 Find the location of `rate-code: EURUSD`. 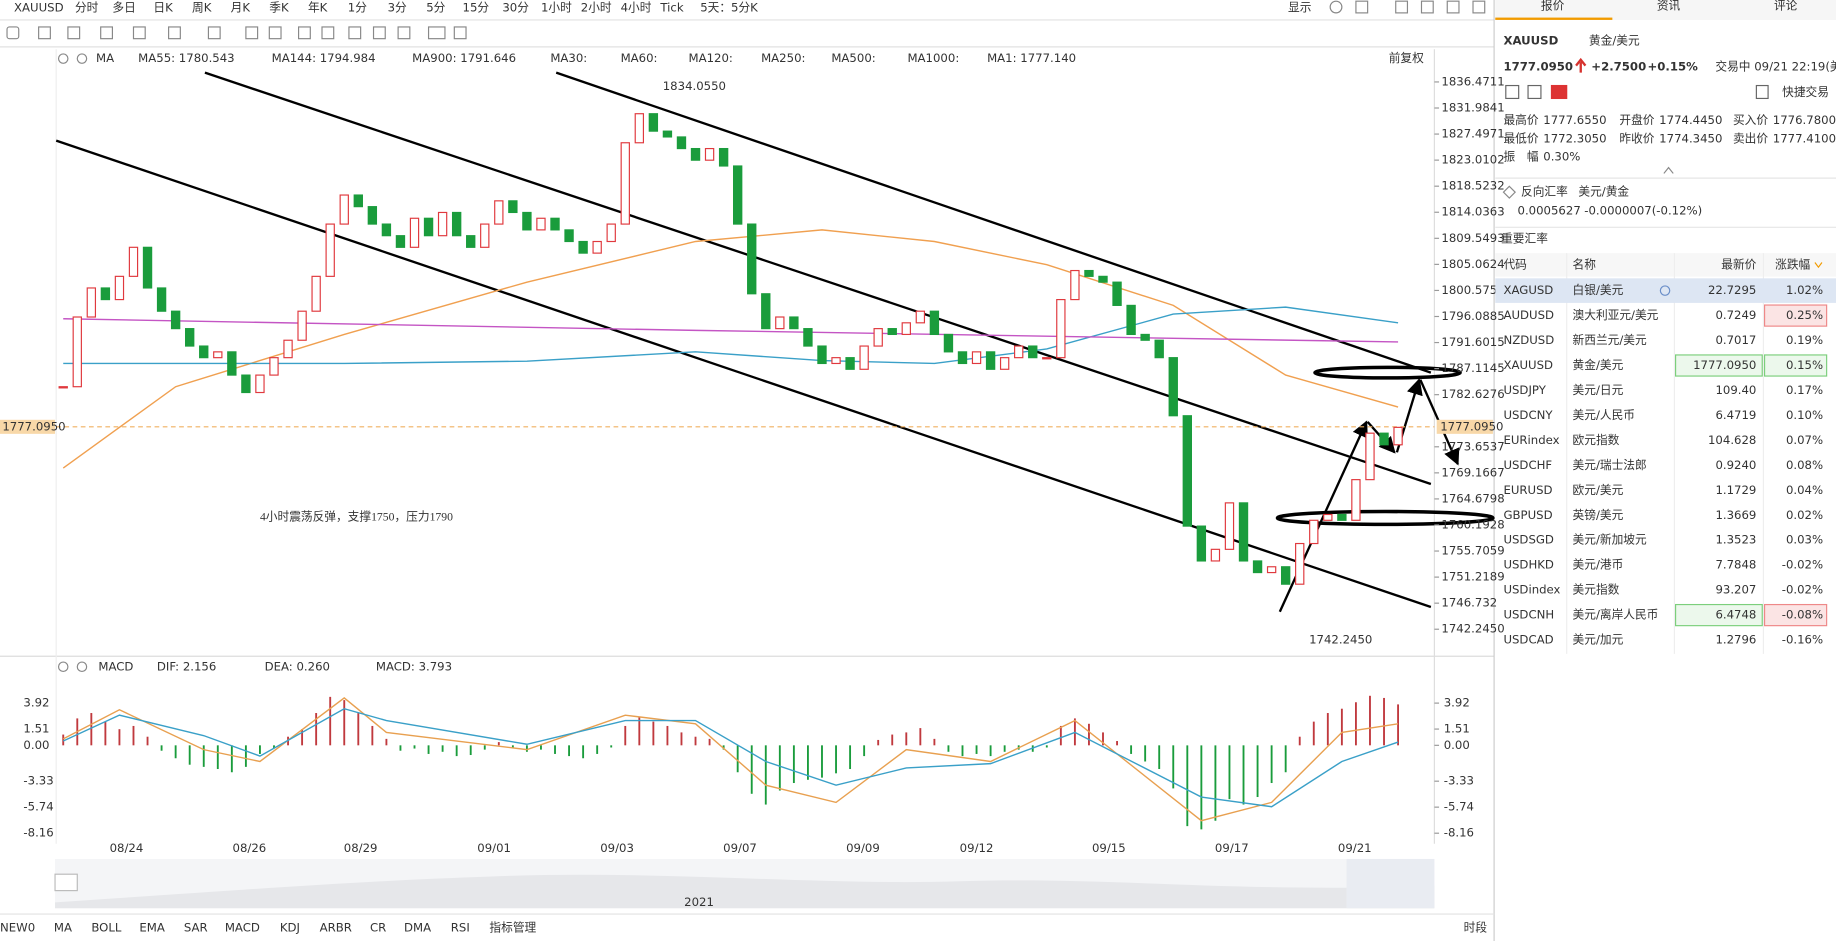

rate-code: EURUSD is located at coordinates (1527, 490).